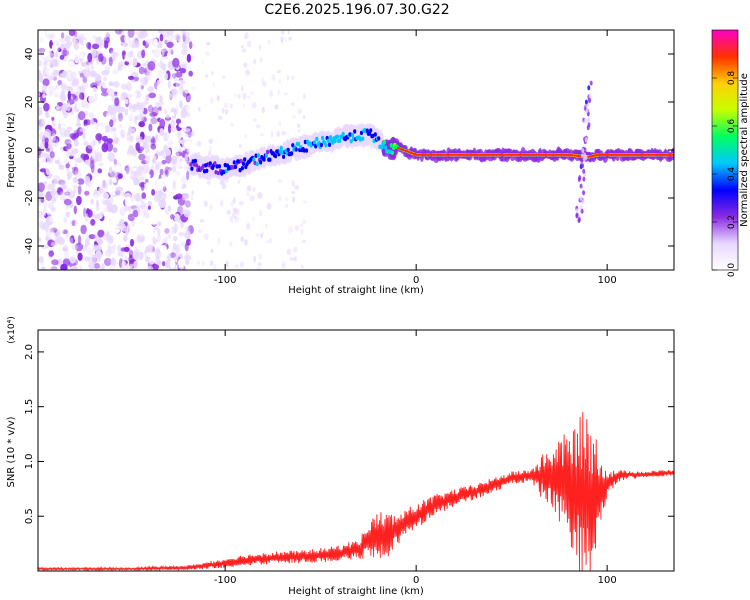 The image size is (750, 600). What do you see at coordinates (29, 150) in the screenshot?
I see `spectrogram-ytick-label: 0` at bounding box center [29, 150].